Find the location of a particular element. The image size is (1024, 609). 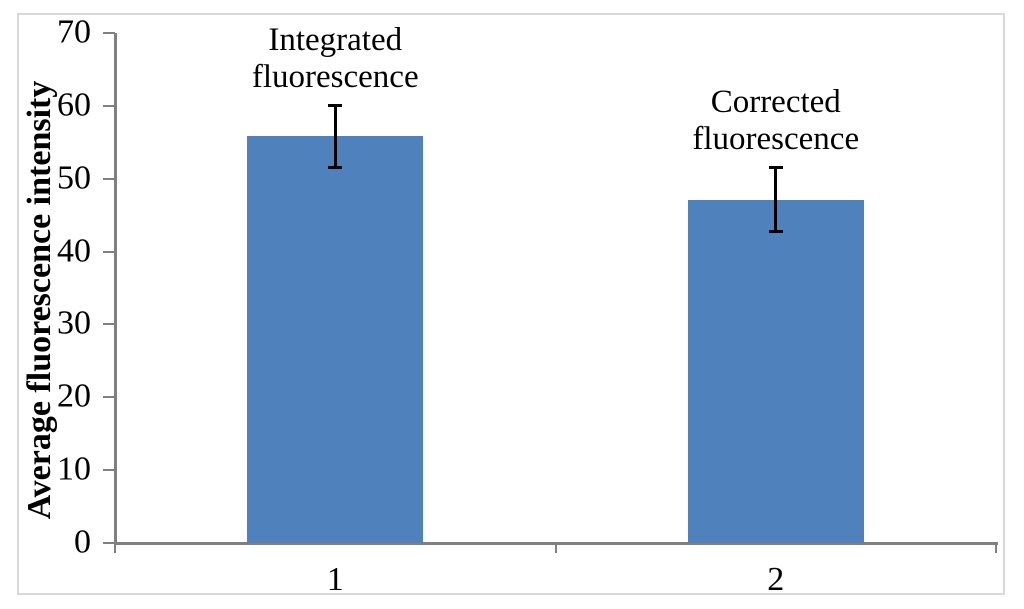

y-tick-label: 20 is located at coordinates (74, 396).